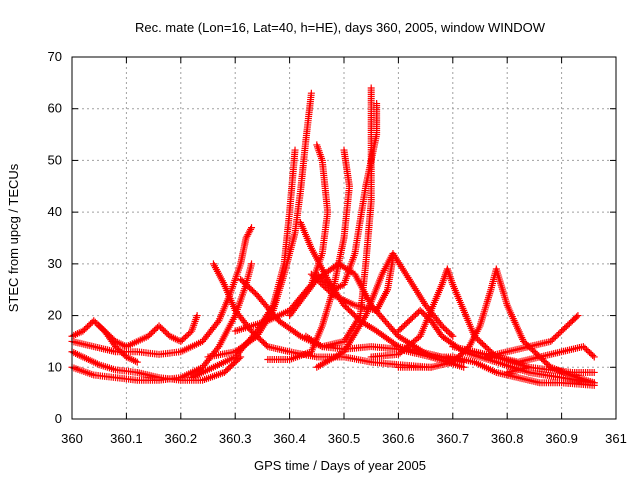 Image resolution: width=640 pixels, height=480 pixels. What do you see at coordinates (398, 438) in the screenshot?
I see `x-tick-label: 360.6` at bounding box center [398, 438].